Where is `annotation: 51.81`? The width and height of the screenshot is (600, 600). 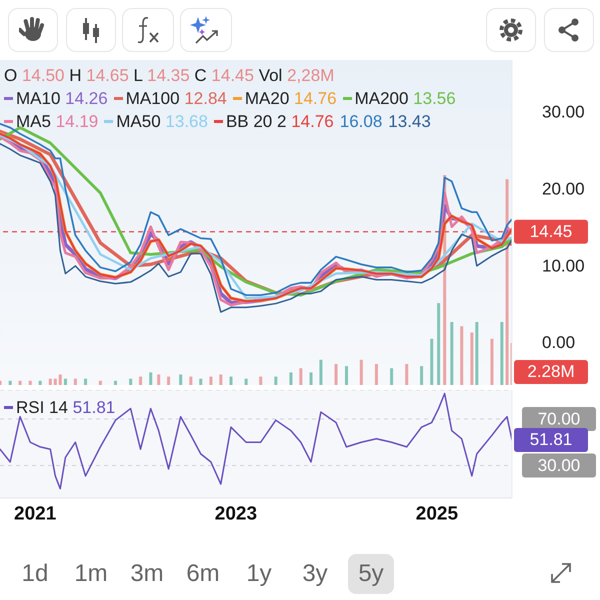
annotation: 51.81 is located at coordinates (551, 440).